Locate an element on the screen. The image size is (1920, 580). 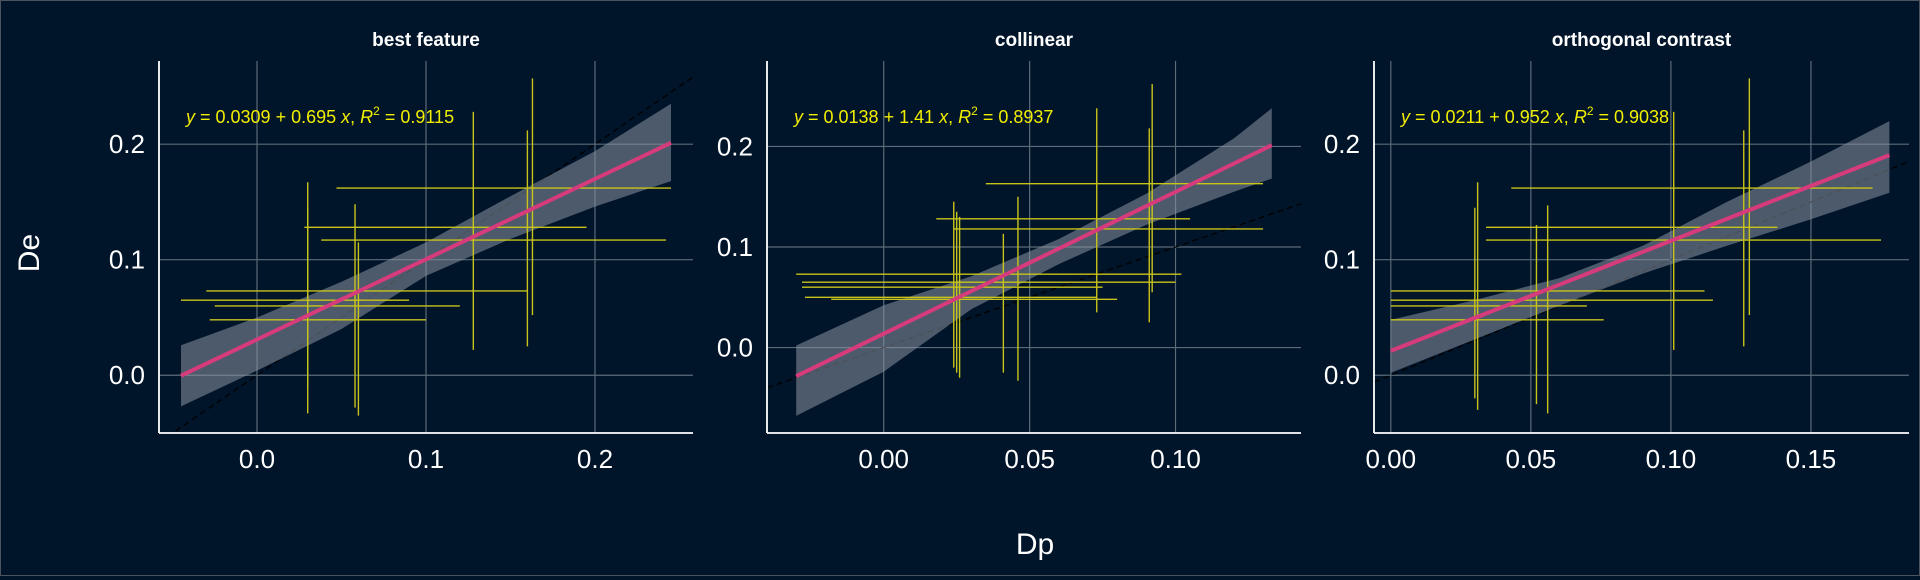
regression-equation: y = 0.0211 + 0.952 x, R2 = 0.9038 is located at coordinates (1534, 115).